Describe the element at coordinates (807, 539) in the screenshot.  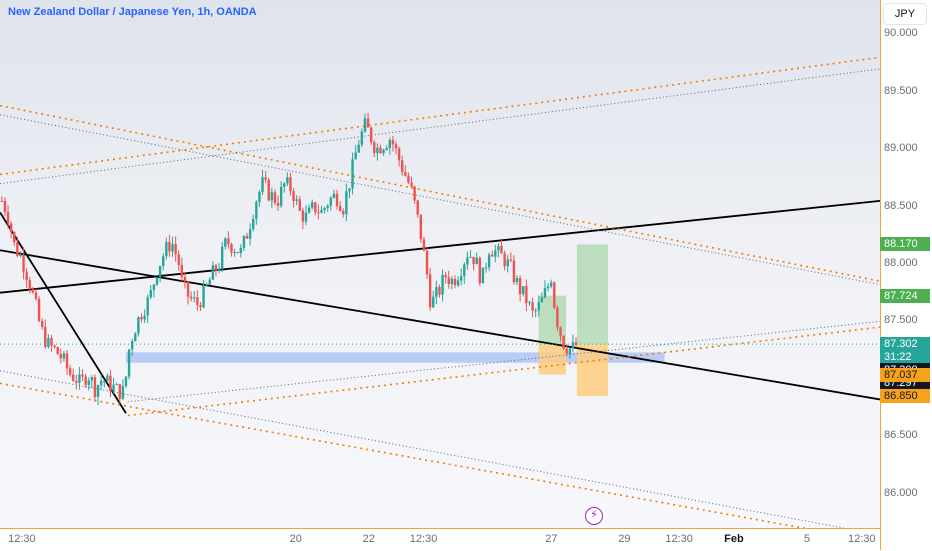
I see `time-tick-label: 5` at that location.